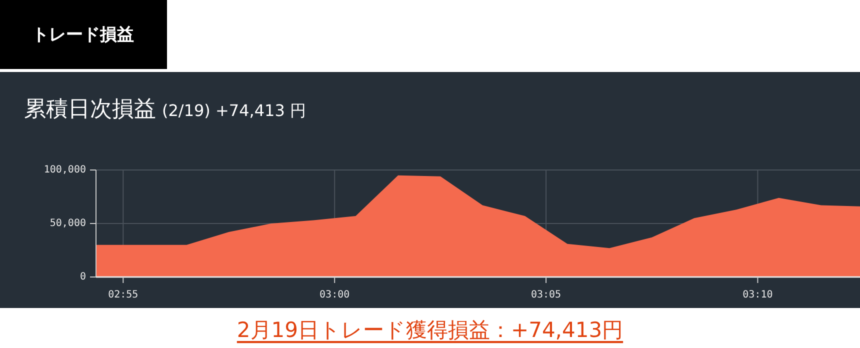  I want to click on x-tick-label: 03:00, so click(335, 295).